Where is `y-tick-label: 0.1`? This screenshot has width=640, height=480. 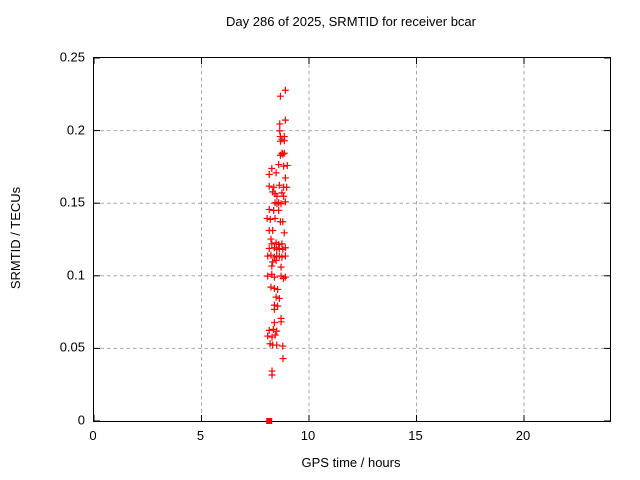 y-tick-label: 0.1 is located at coordinates (75, 275).